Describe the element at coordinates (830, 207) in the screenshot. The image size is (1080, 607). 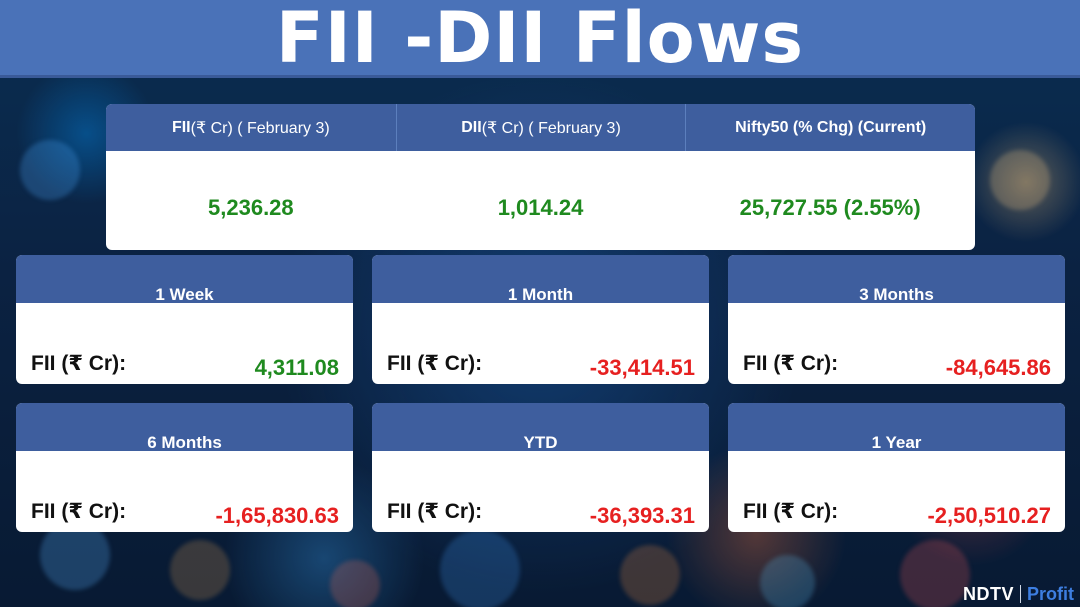
I see `nifty-value: 25,727.55 (2.55%)` at that location.